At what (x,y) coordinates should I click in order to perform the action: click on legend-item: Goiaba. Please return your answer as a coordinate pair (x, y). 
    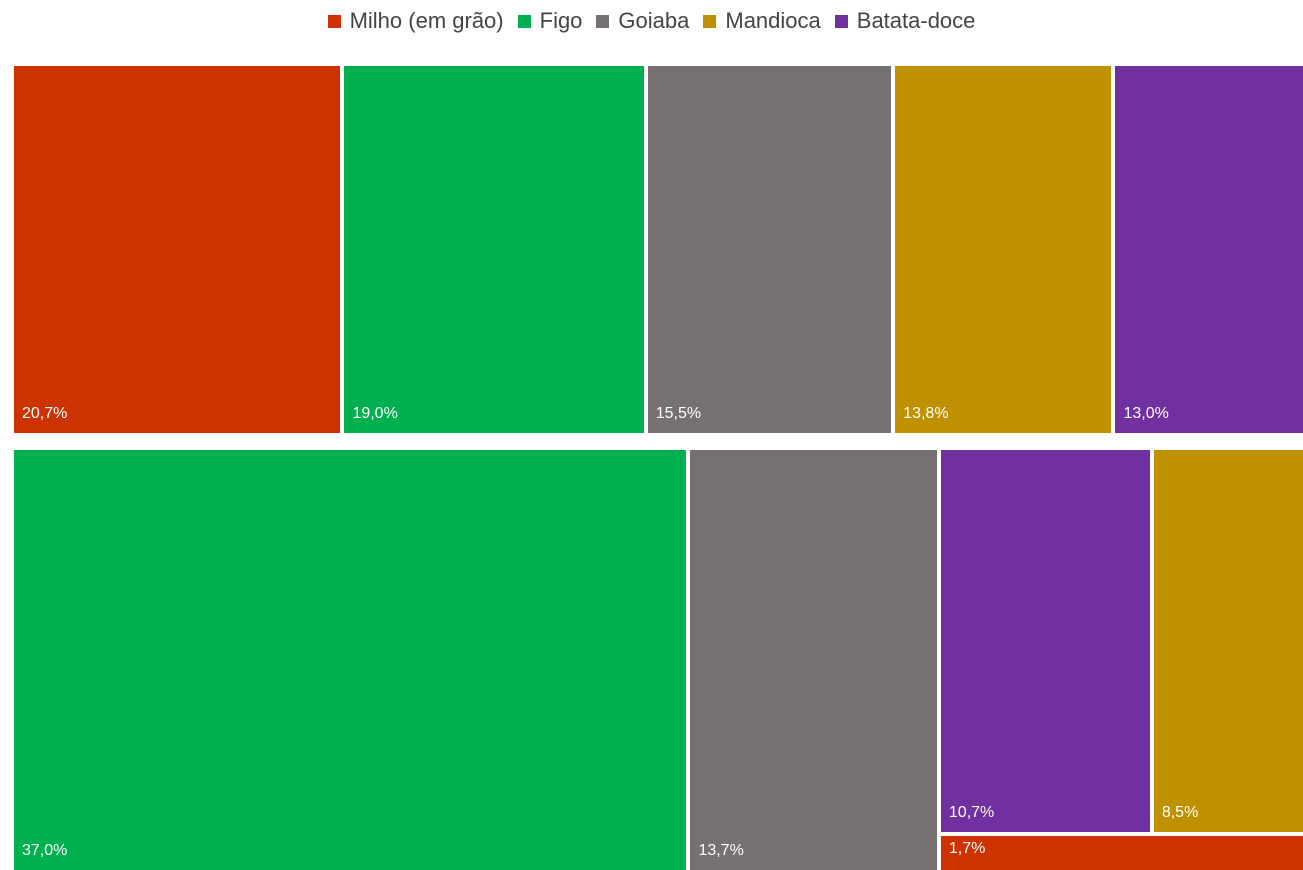
    Looking at the image, I should click on (642, 21).